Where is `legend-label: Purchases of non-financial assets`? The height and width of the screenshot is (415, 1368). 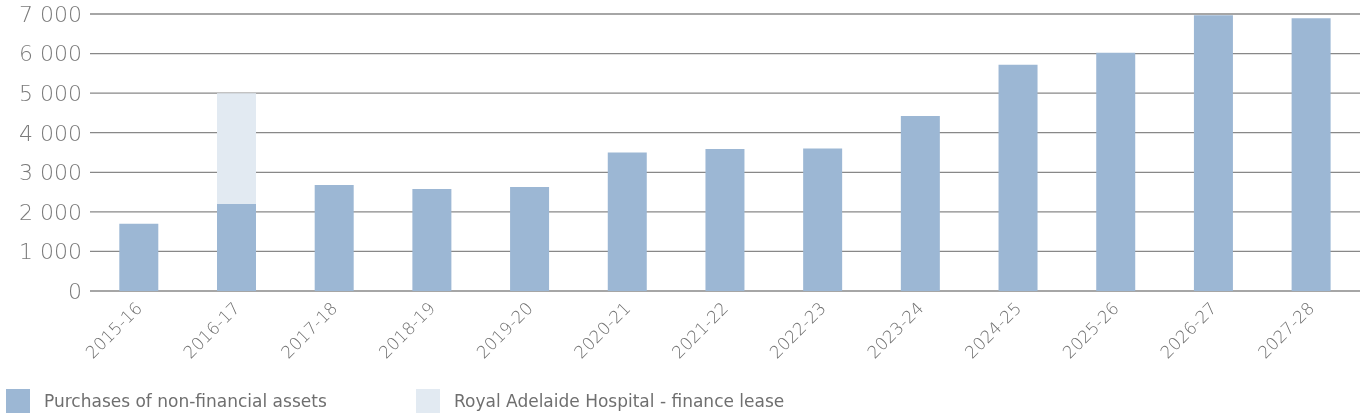 legend-label: Purchases of non-financial assets is located at coordinates (185, 401).